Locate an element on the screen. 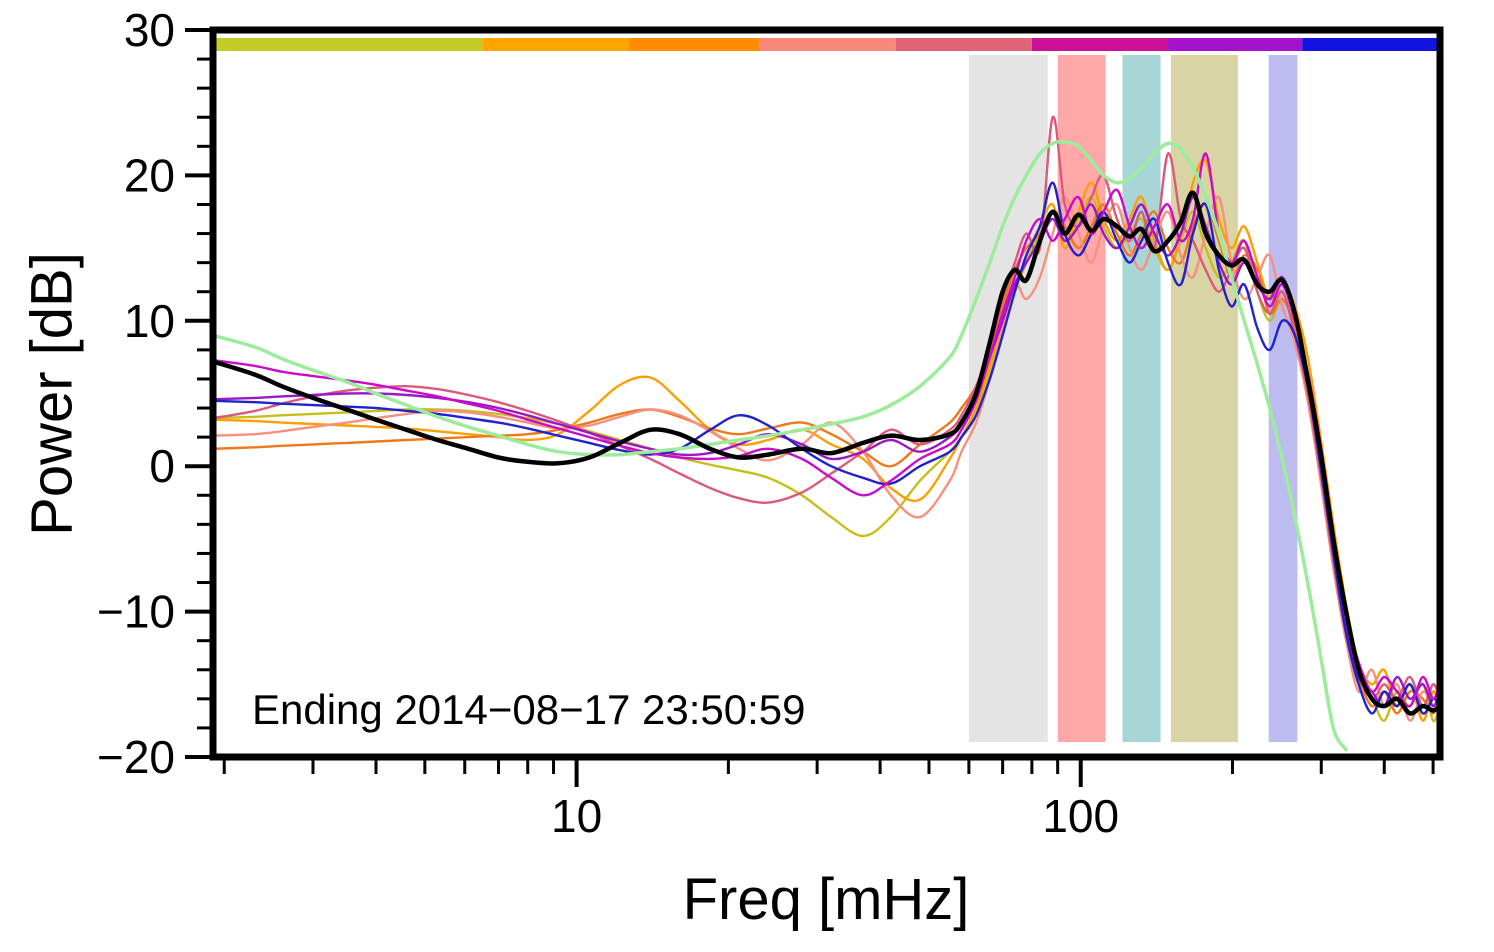  band-teal is located at coordinates (1141, 398).